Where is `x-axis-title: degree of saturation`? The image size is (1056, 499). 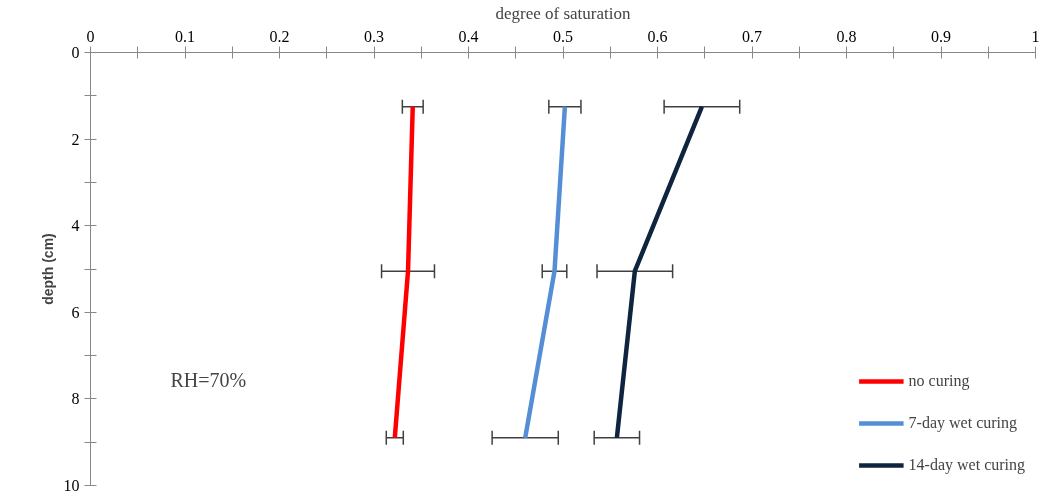
x-axis-title: degree of saturation is located at coordinates (563, 13).